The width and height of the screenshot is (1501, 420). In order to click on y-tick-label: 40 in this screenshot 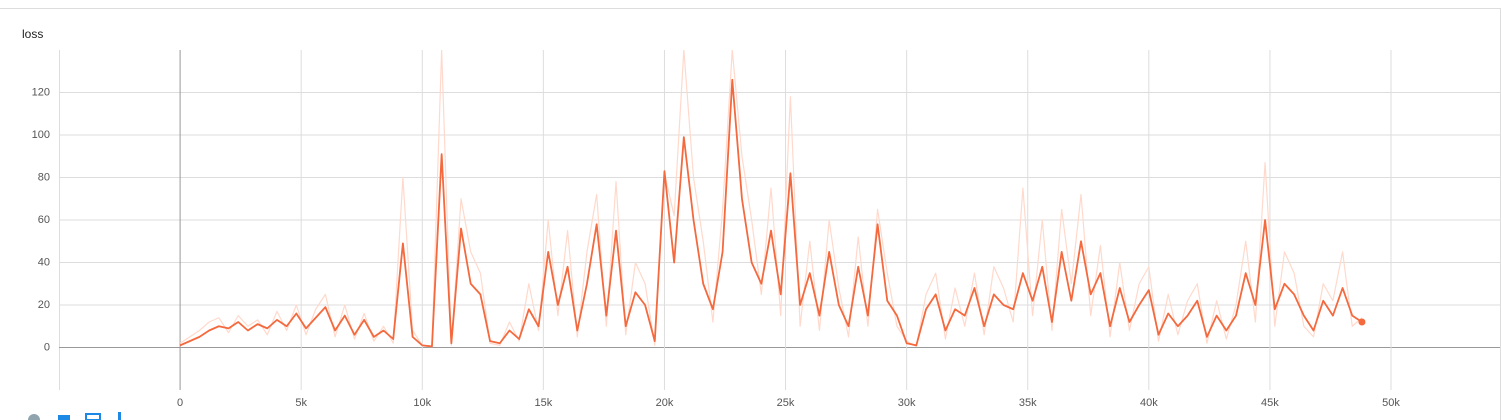, I will do `click(44, 262)`.